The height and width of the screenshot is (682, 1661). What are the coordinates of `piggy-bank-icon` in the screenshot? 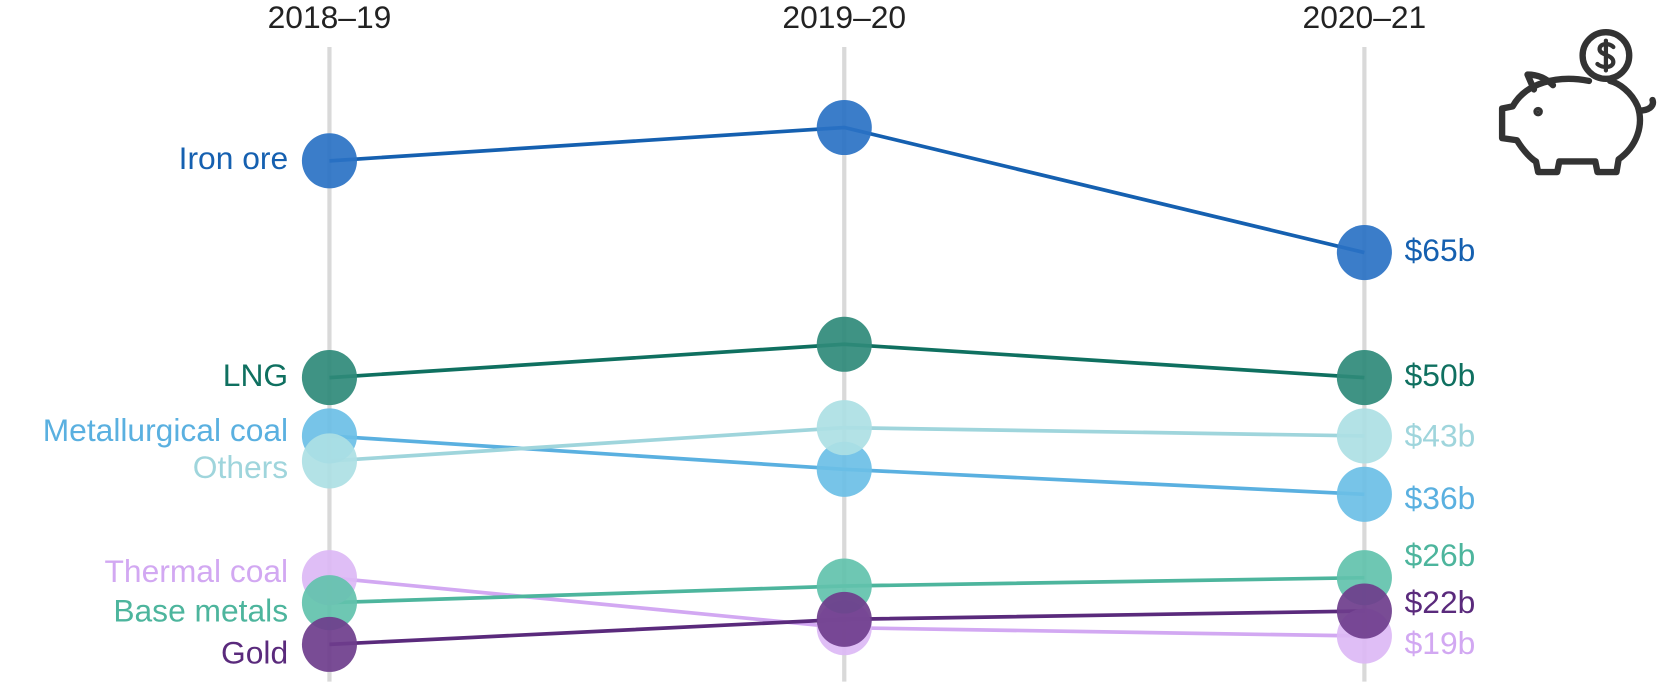 It's located at (1577, 102).